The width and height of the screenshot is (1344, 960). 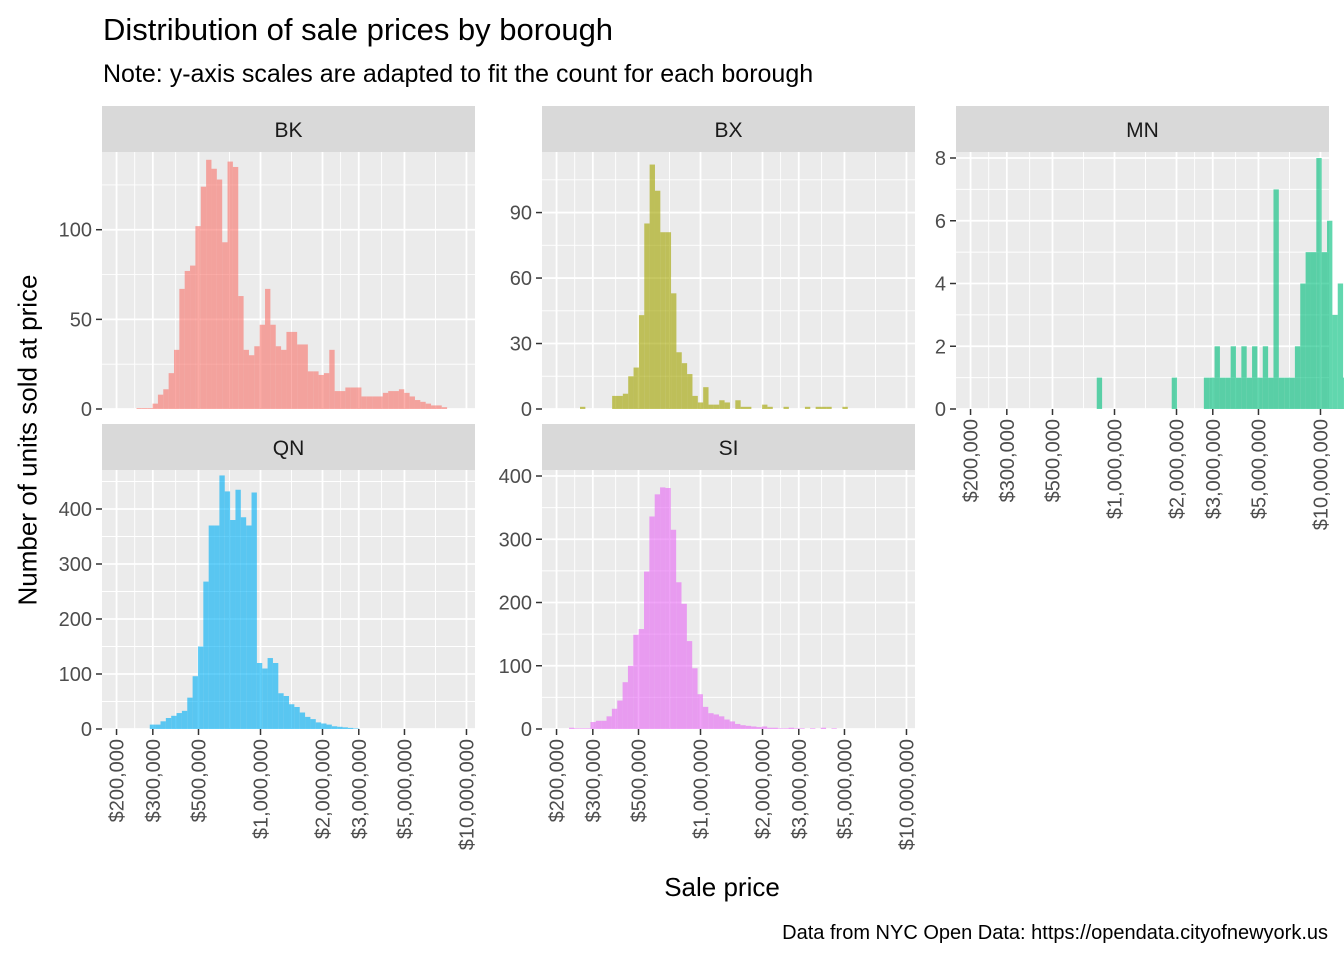 What do you see at coordinates (292, 284) in the screenshot?
I see `bars-bk` at bounding box center [292, 284].